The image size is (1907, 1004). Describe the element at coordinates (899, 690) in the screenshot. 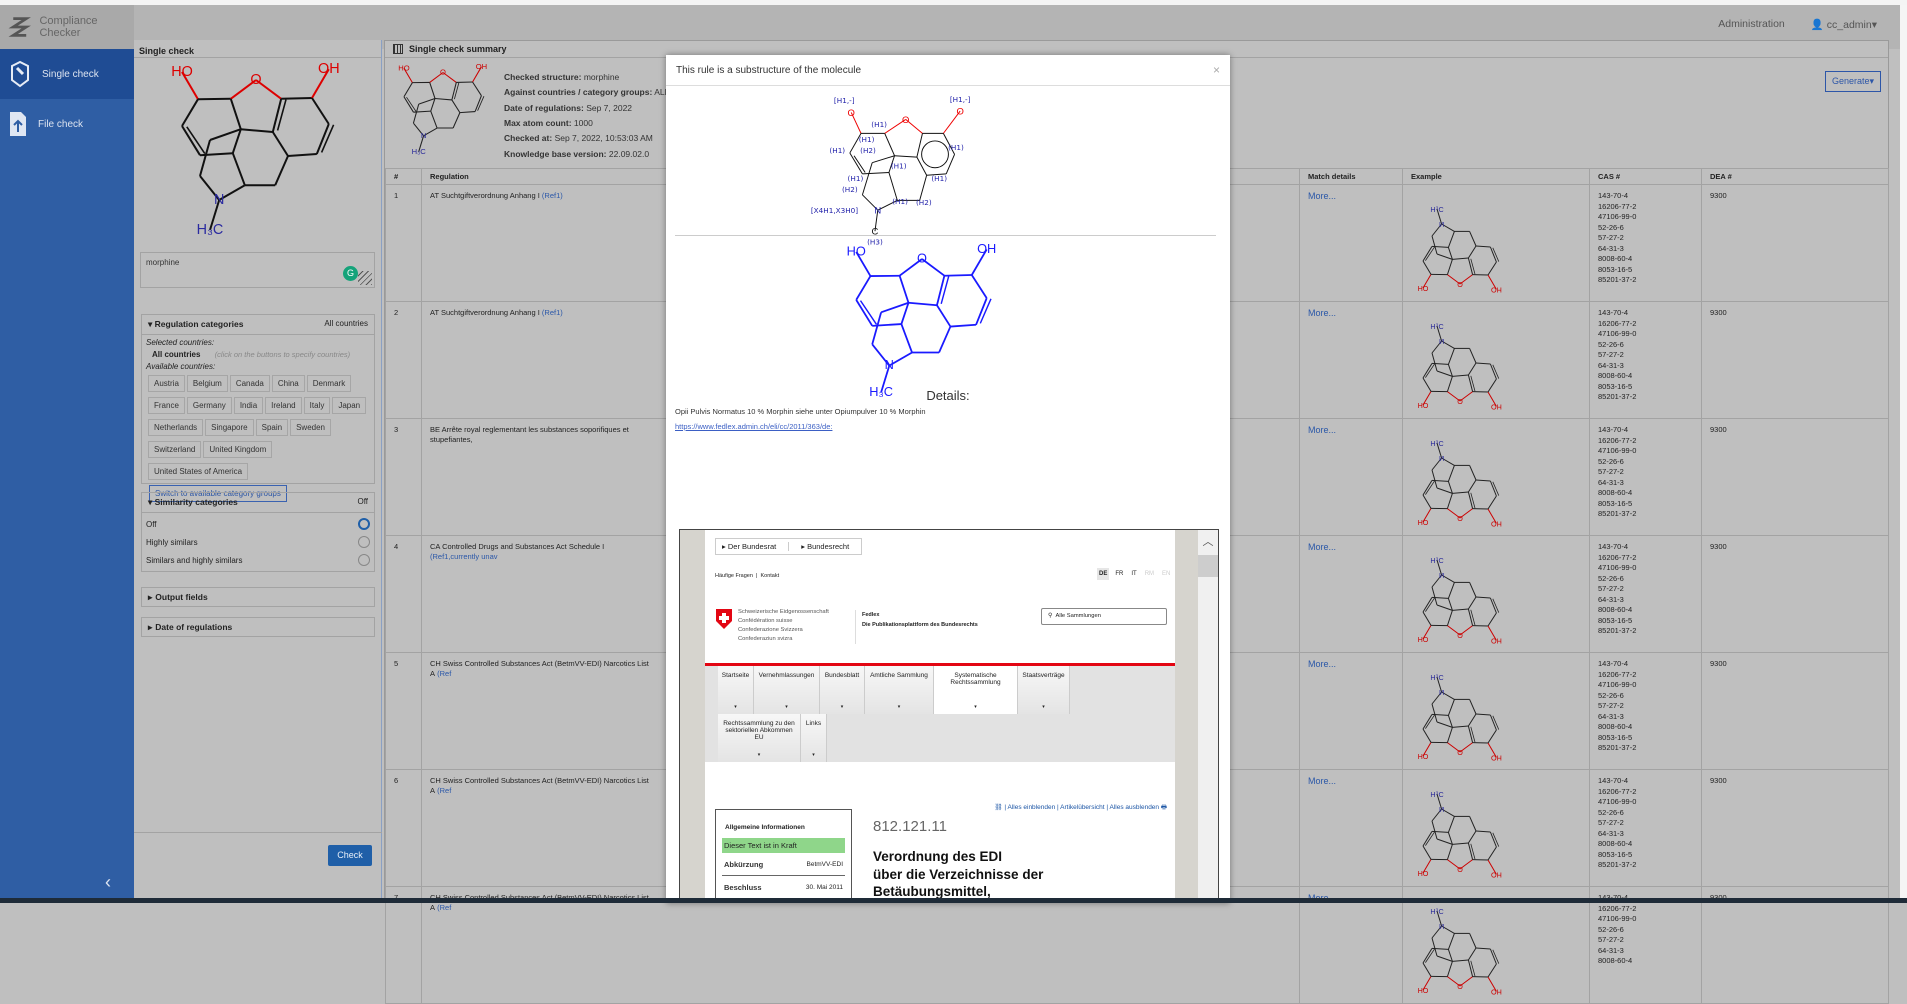

I see `fedlex-nav-tab: Amtliche Sammlung▾` at that location.